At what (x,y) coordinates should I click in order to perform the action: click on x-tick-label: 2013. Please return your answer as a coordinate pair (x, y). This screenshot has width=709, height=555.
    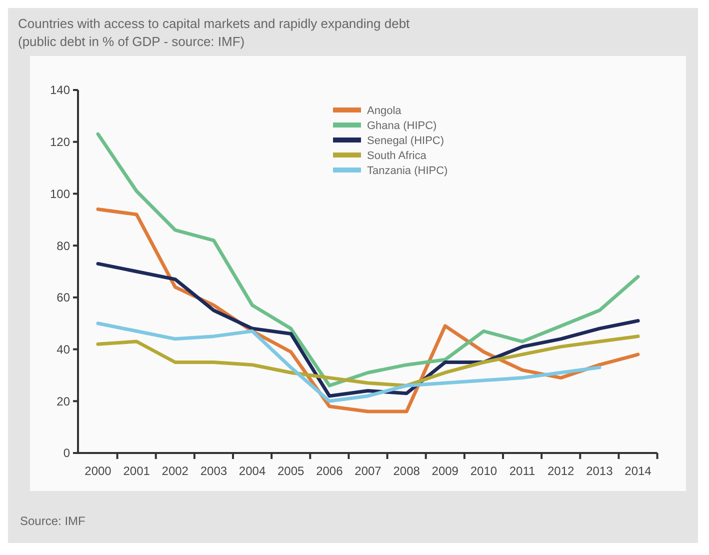
    Looking at the image, I should click on (600, 471).